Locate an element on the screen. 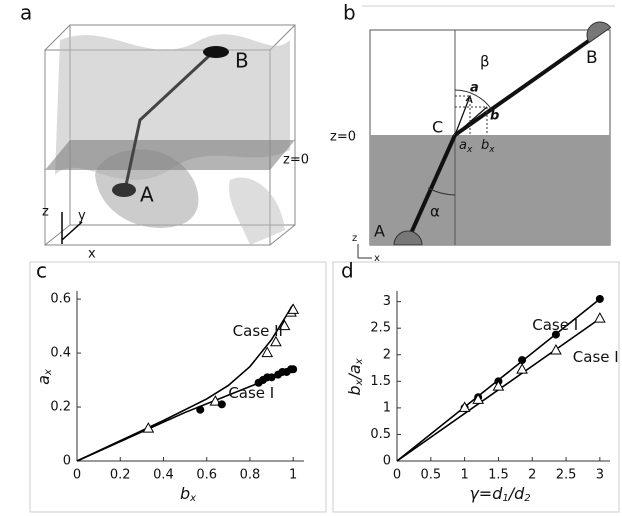  projection is located at coordinates (471, 115).